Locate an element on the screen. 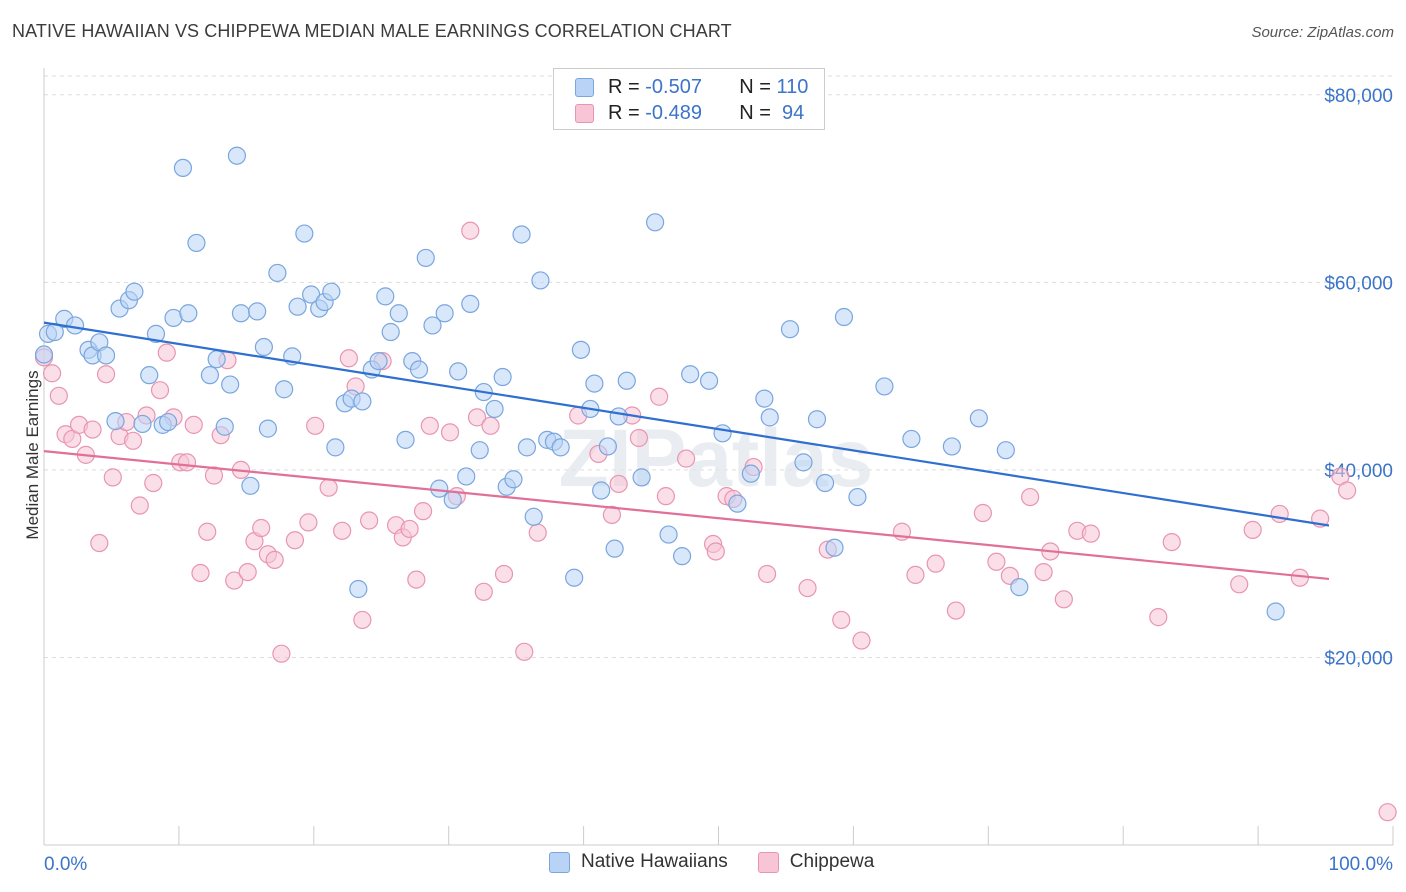 The width and height of the screenshot is (1406, 892). legend-row-native-hawaiians: R = -0.507 N = 110 is located at coordinates (691, 87).